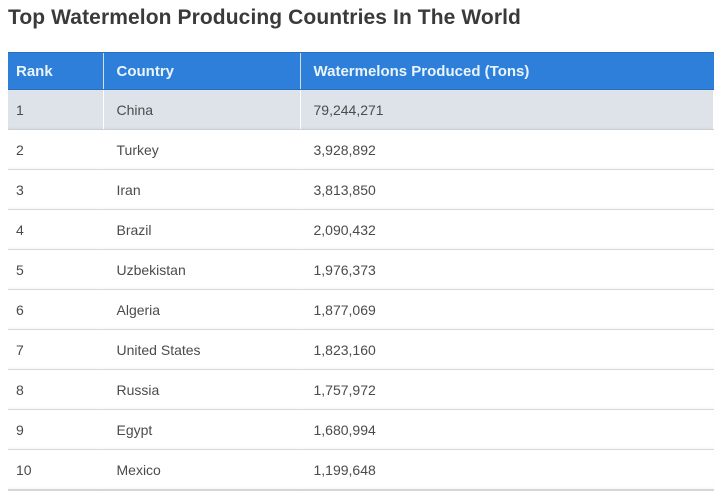 This screenshot has width=714, height=492. Describe the element at coordinates (507, 149) in the screenshot. I see `produced-cell: 3,928,892` at that location.